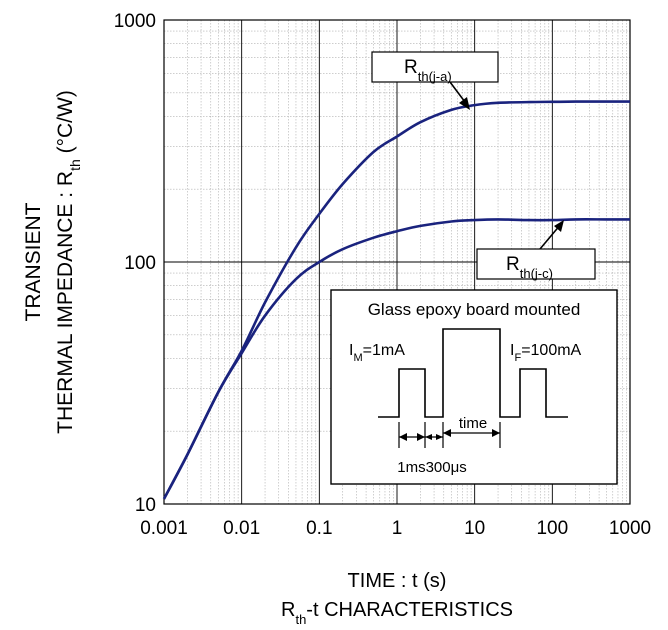 The height and width of the screenshot is (630, 668). Describe the element at coordinates (164, 528) in the screenshot. I see `x-tick-label: 0.001` at that location.